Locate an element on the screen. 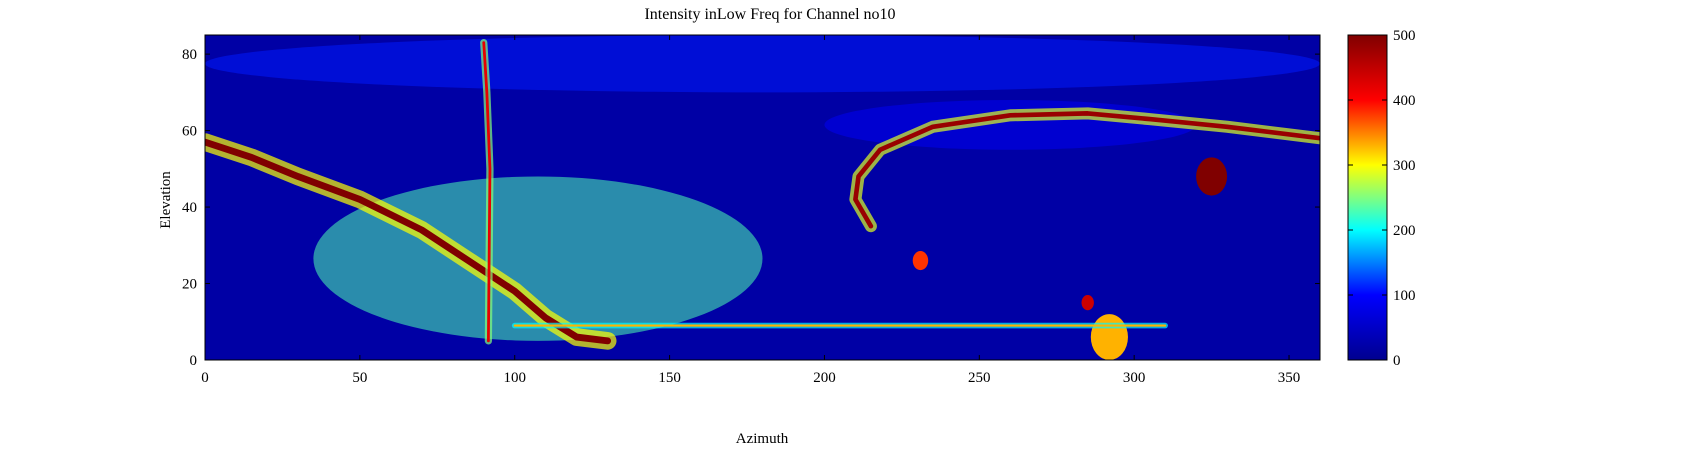 The width and height of the screenshot is (1700, 450). x-tick-label: 50 is located at coordinates (359, 378).